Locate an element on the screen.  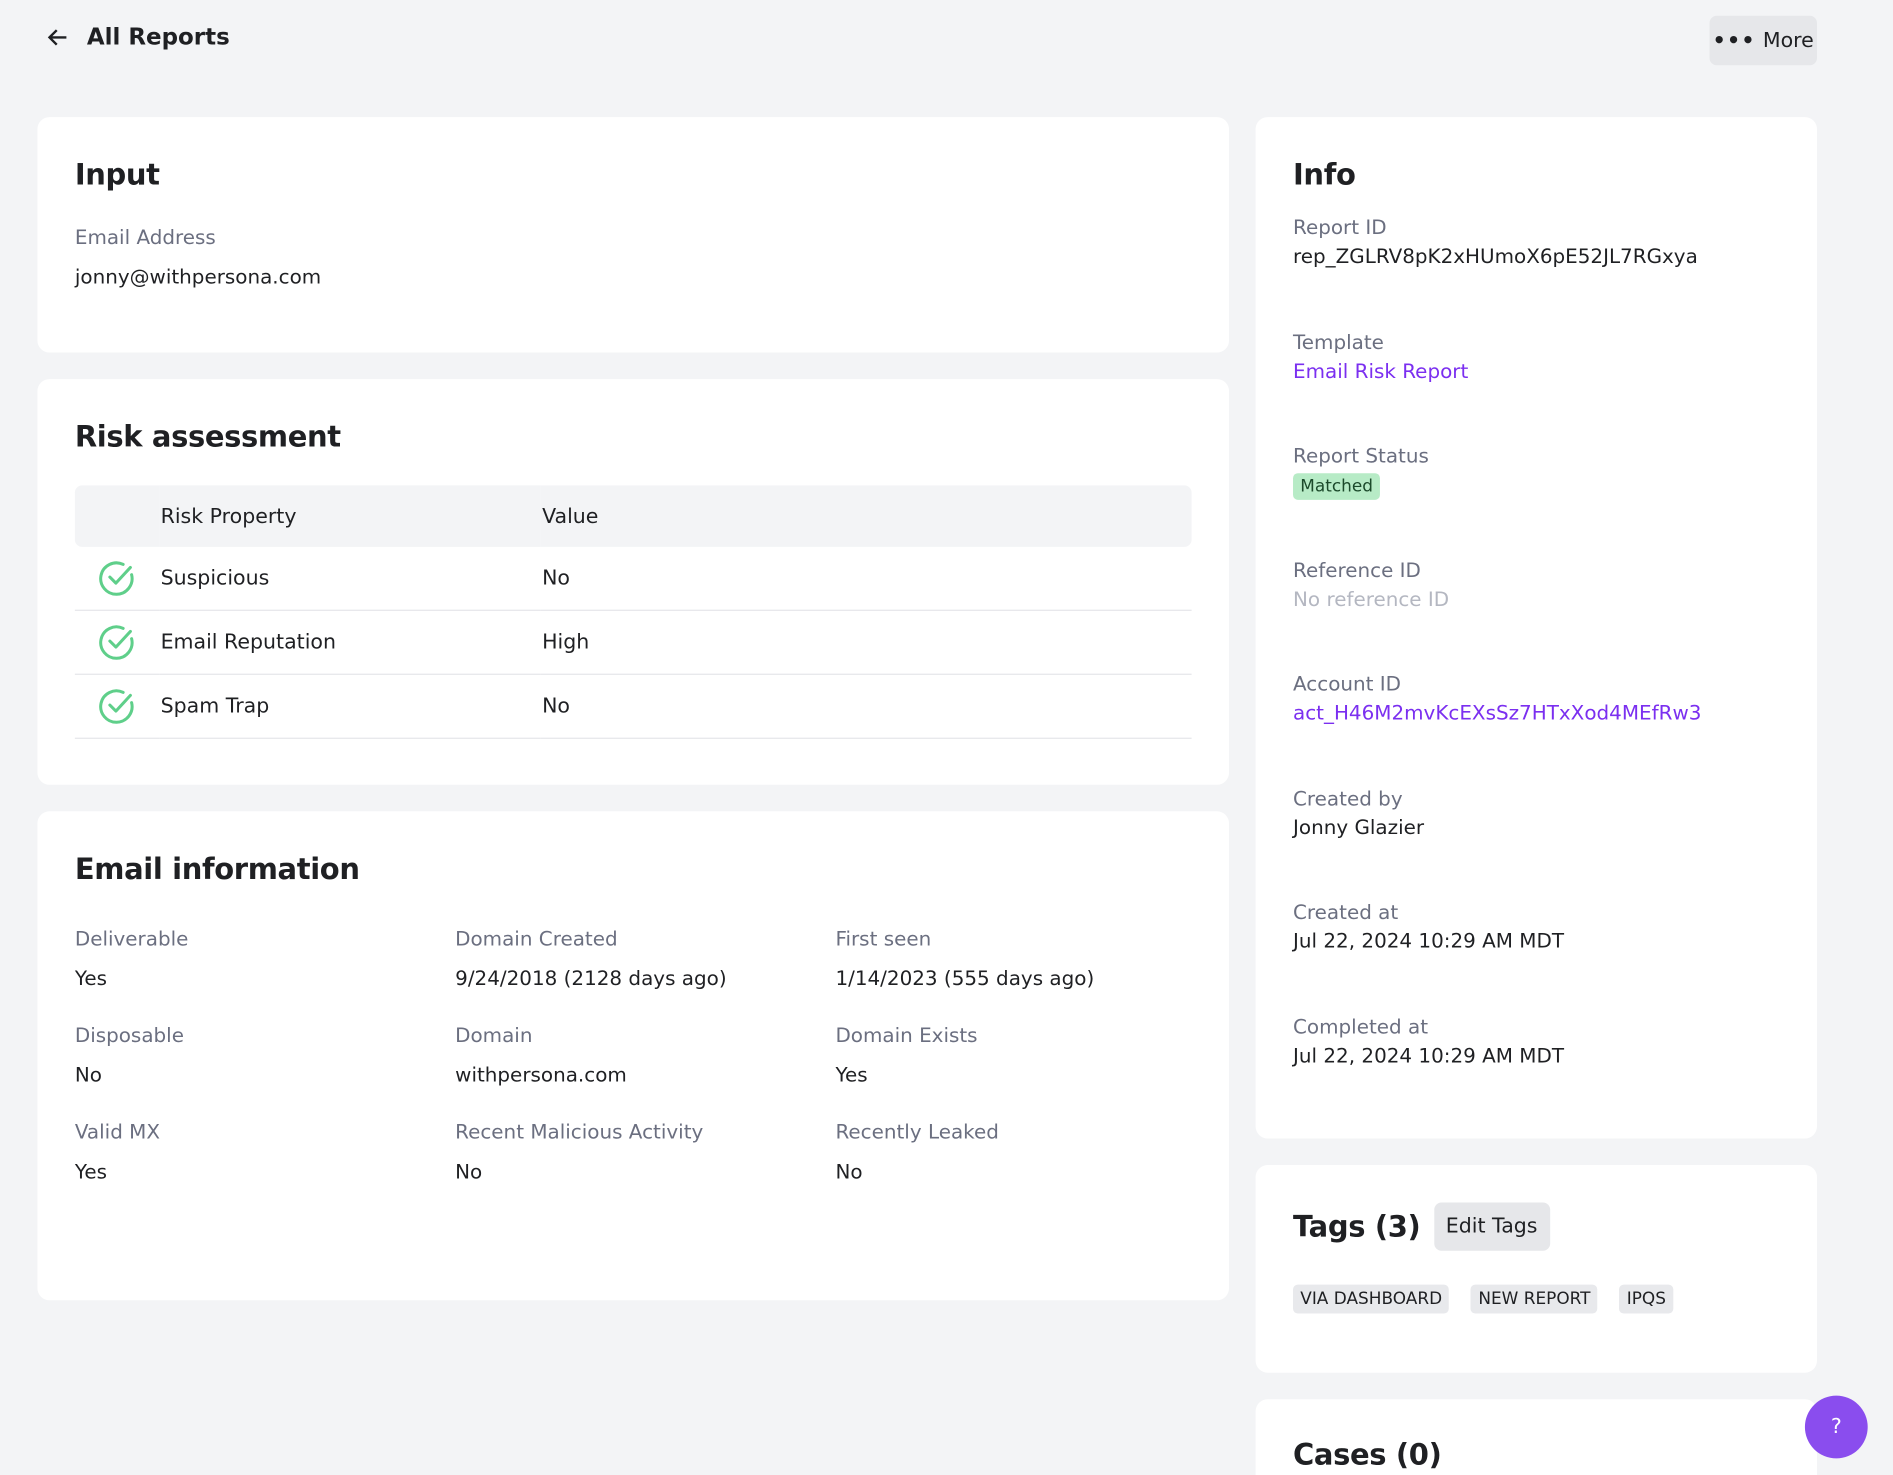
risk-row: Email Reputation High is located at coordinates (633, 642).